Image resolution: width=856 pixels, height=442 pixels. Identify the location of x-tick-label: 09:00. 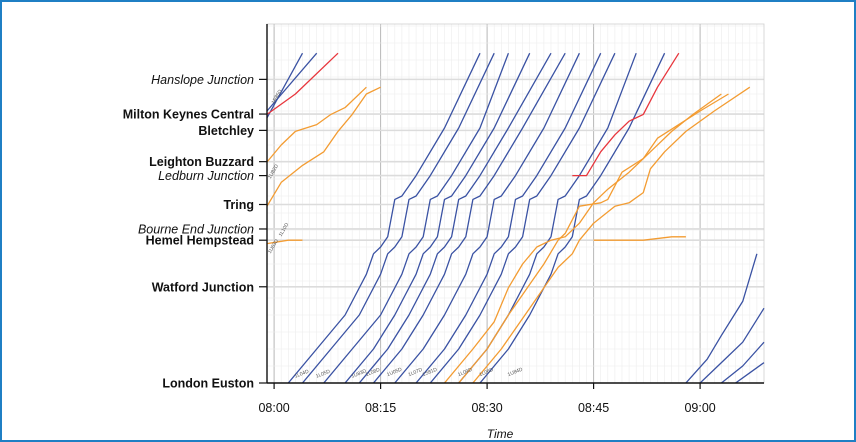
(699, 408).